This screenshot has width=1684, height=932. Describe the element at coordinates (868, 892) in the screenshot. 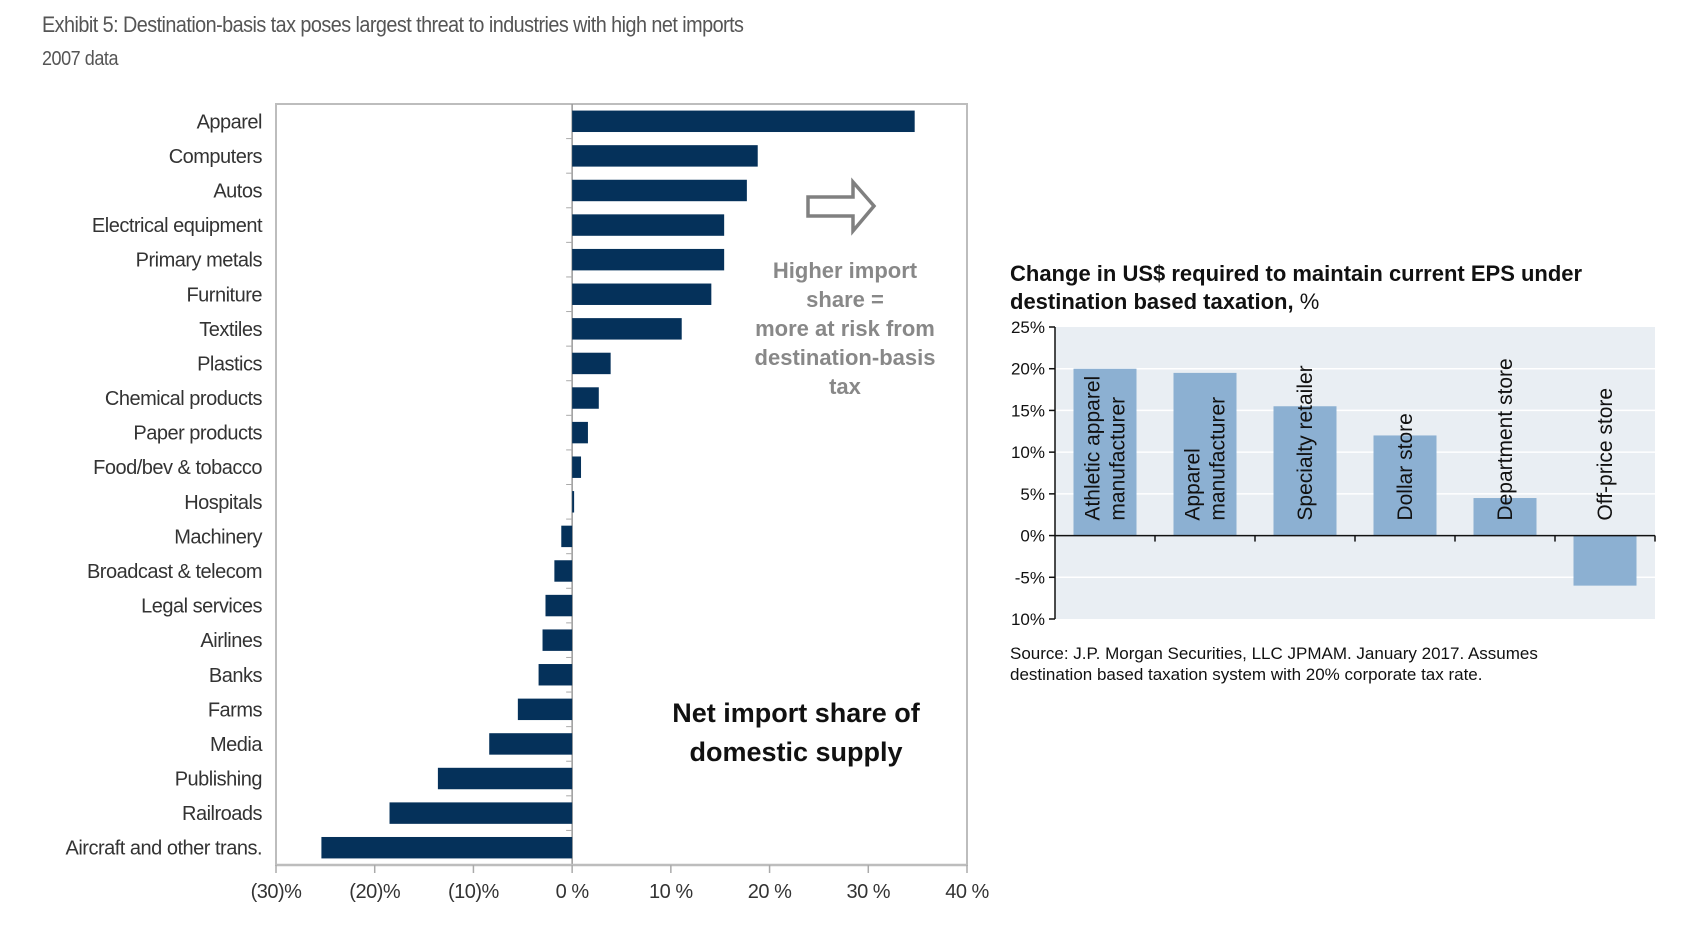

I see `x-tick-label: 30 %` at that location.